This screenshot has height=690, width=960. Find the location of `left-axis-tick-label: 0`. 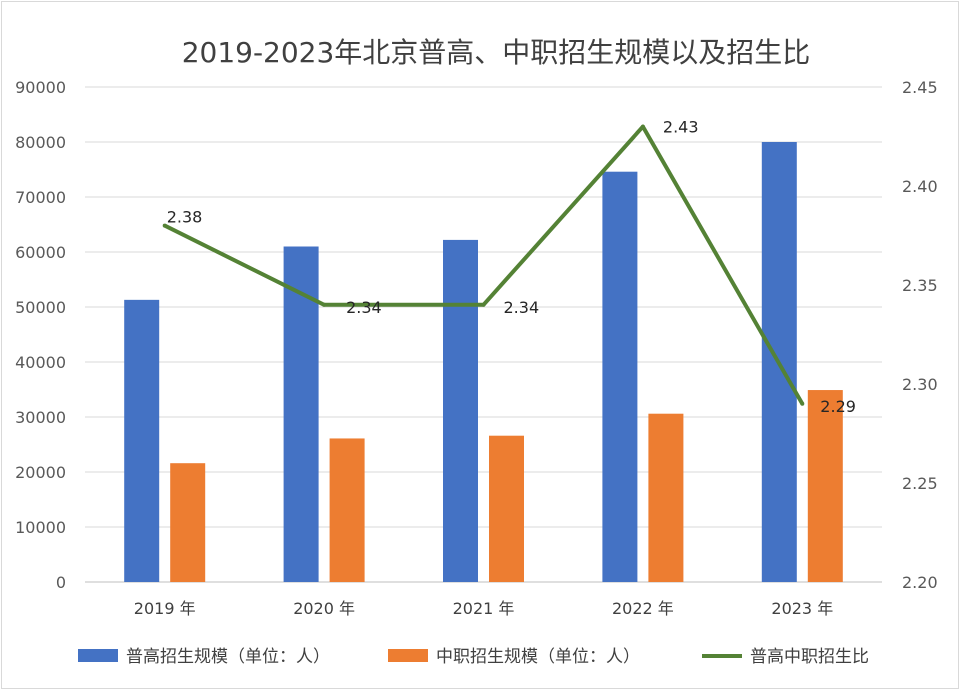

left-axis-tick-label: 0 is located at coordinates (61, 582).